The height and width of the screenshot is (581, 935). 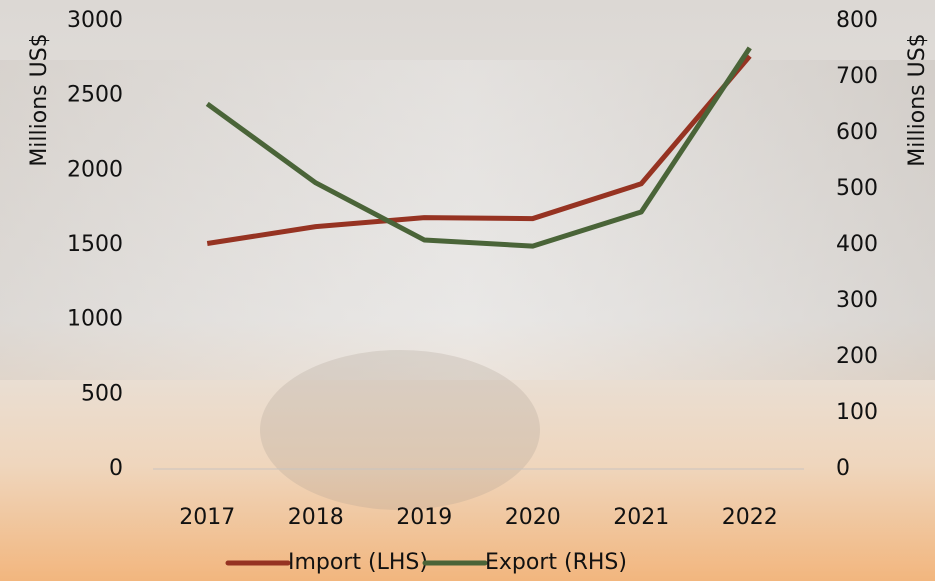 I want to click on y2-tick-label: 800, so click(x=857, y=20).